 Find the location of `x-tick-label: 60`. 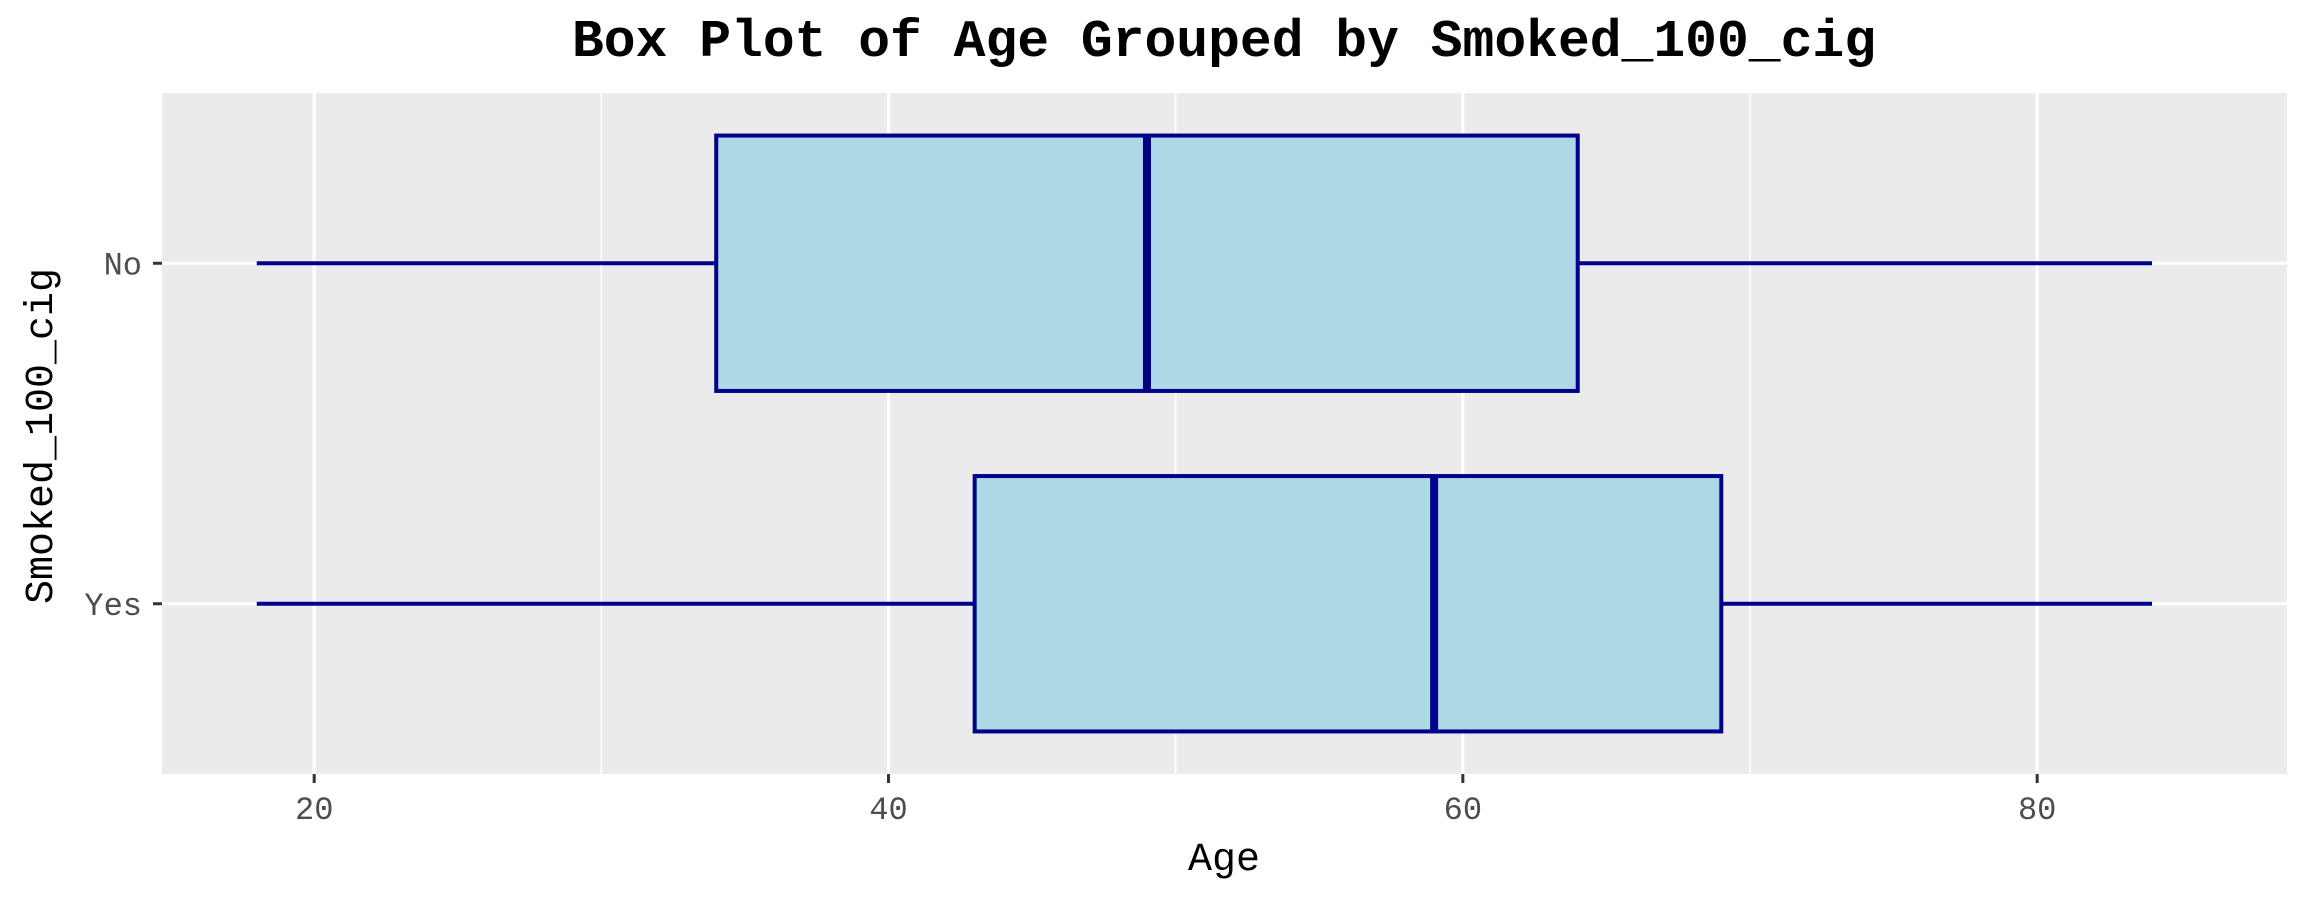

x-tick-label: 60 is located at coordinates (1463, 810).